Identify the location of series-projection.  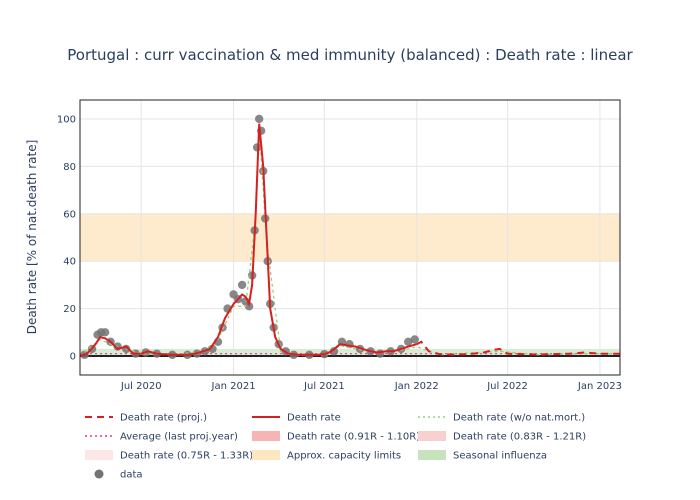
(518, 348).